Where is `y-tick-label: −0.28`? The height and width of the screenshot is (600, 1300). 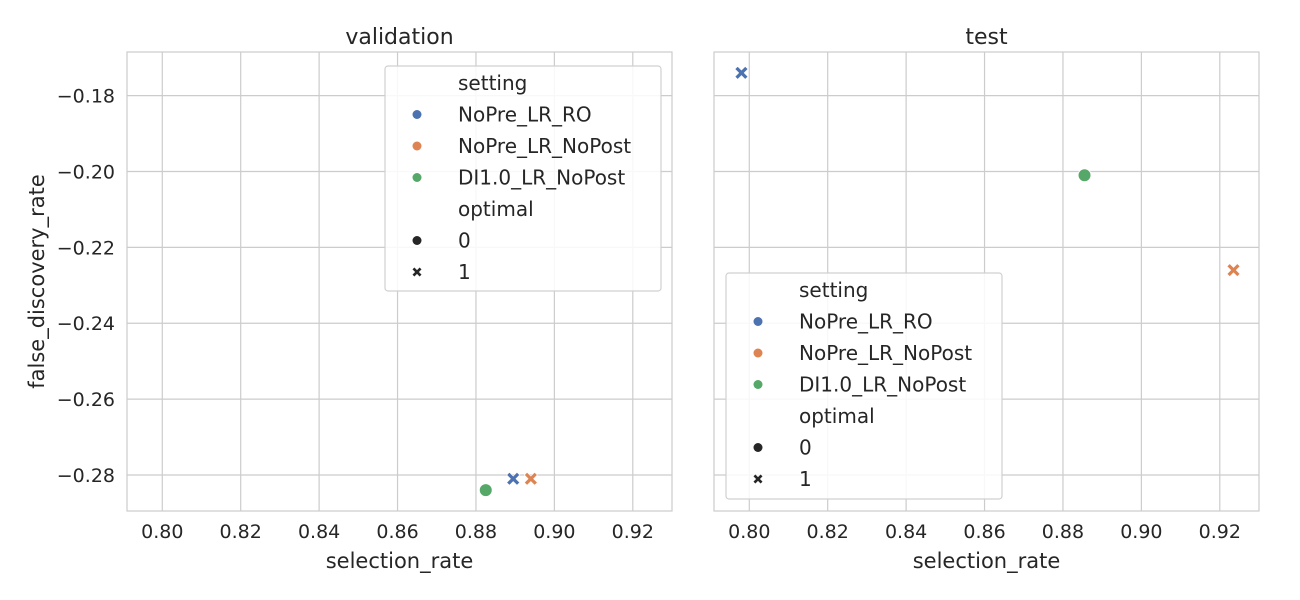 y-tick-label: −0.28 is located at coordinates (86, 476).